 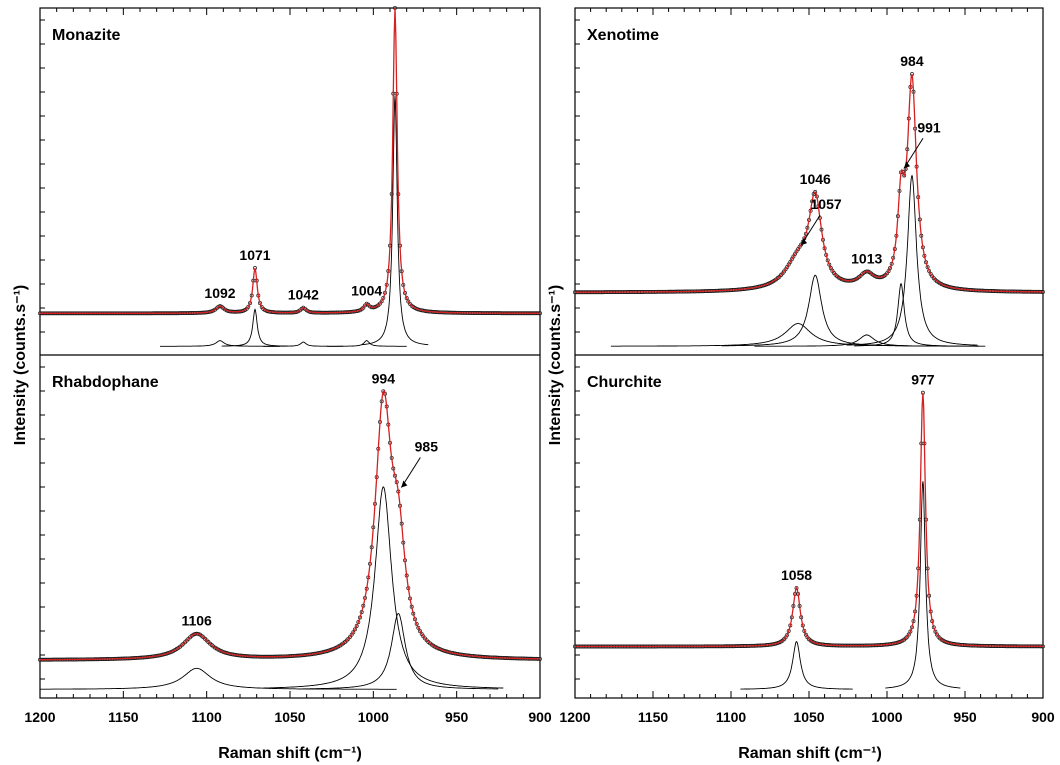 I want to click on peak-label-985: 985, so click(x=427, y=446).